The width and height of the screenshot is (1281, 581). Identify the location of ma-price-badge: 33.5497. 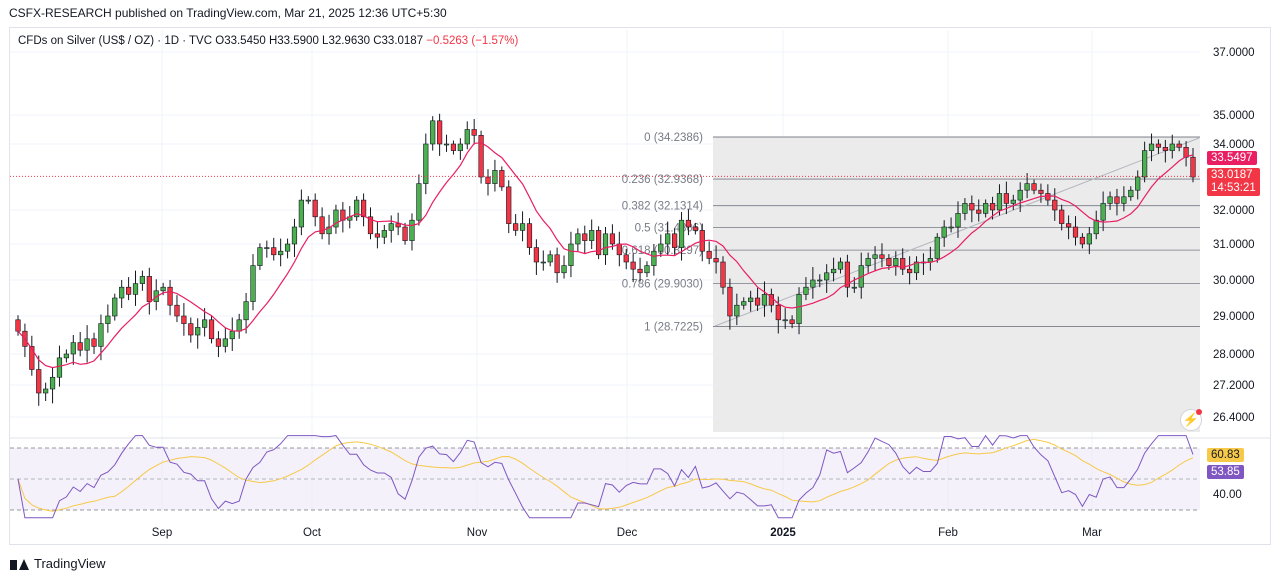
(1232, 158).